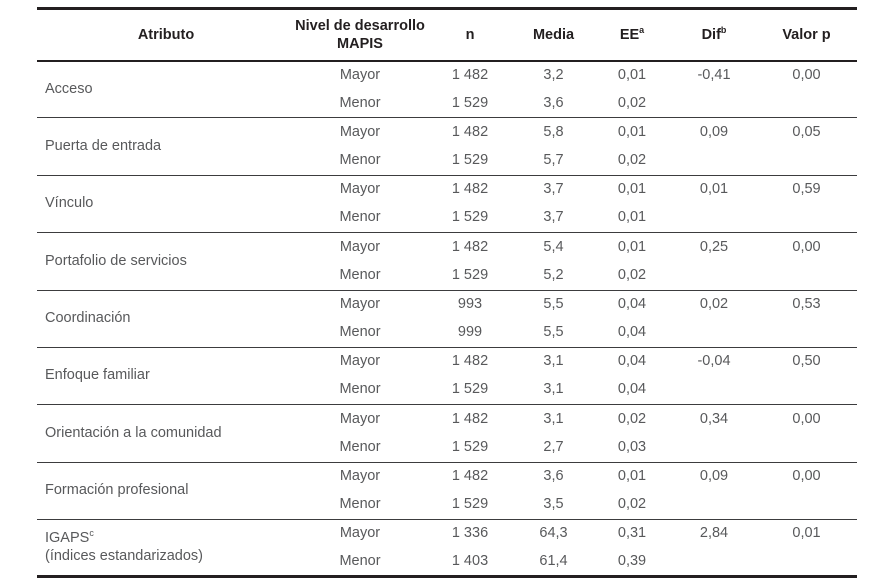 The height and width of the screenshot is (585, 878). What do you see at coordinates (714, 75) in the screenshot?
I see `dif-cell: -0,41` at bounding box center [714, 75].